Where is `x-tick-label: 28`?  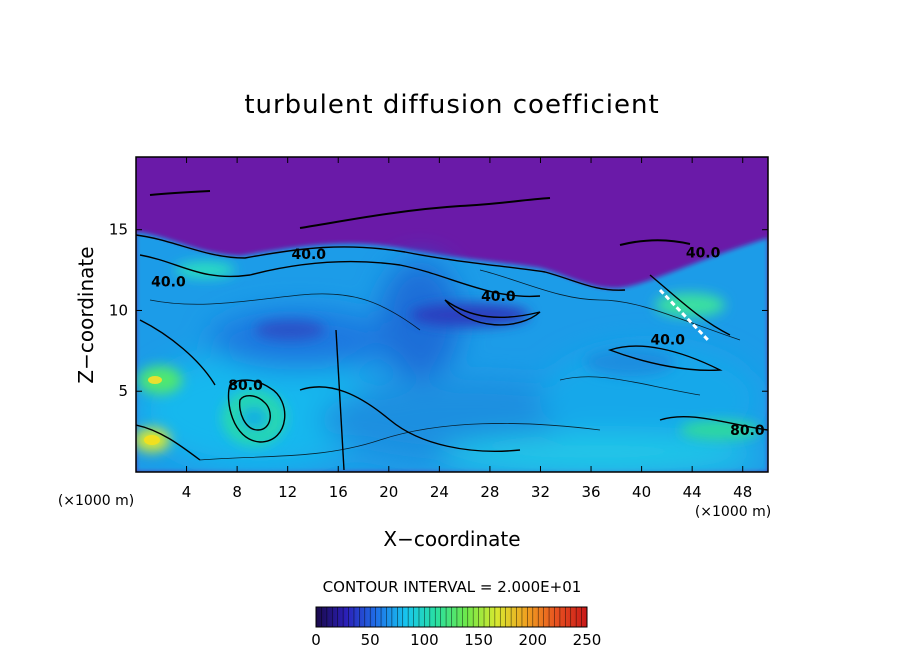 x-tick-label: 28 is located at coordinates (489, 492).